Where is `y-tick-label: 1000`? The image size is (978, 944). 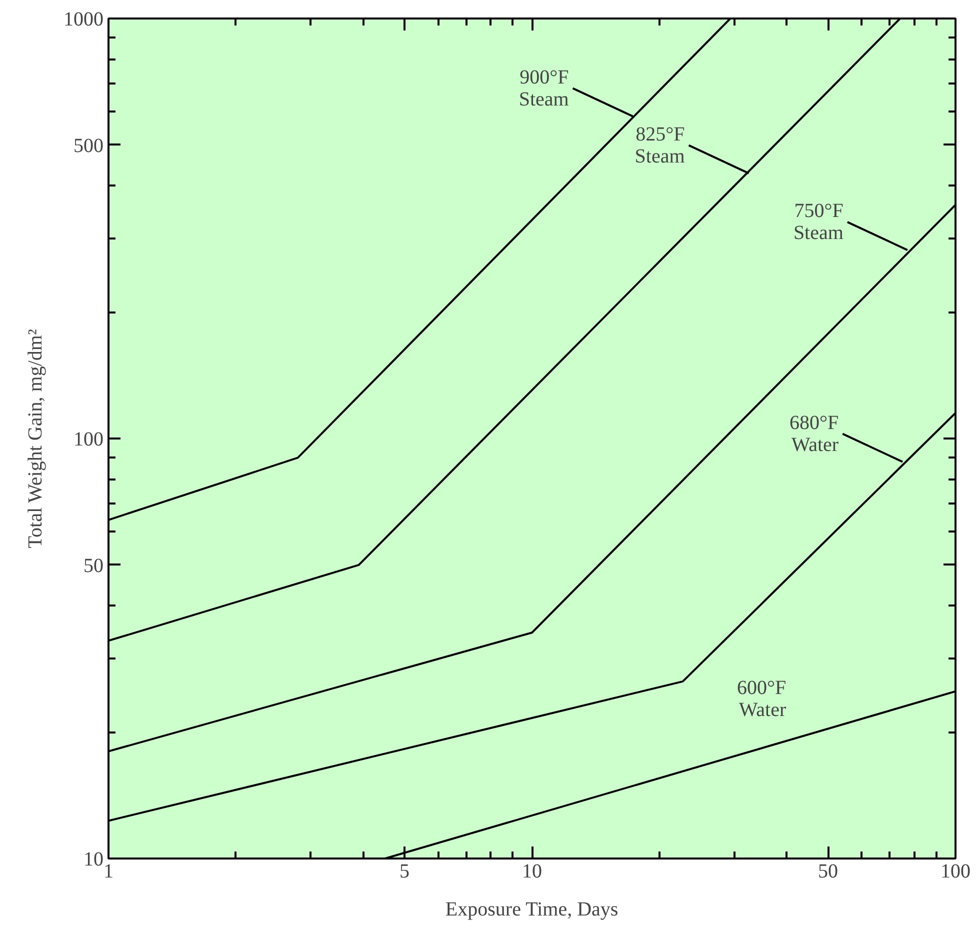 y-tick-label: 1000 is located at coordinates (84, 19).